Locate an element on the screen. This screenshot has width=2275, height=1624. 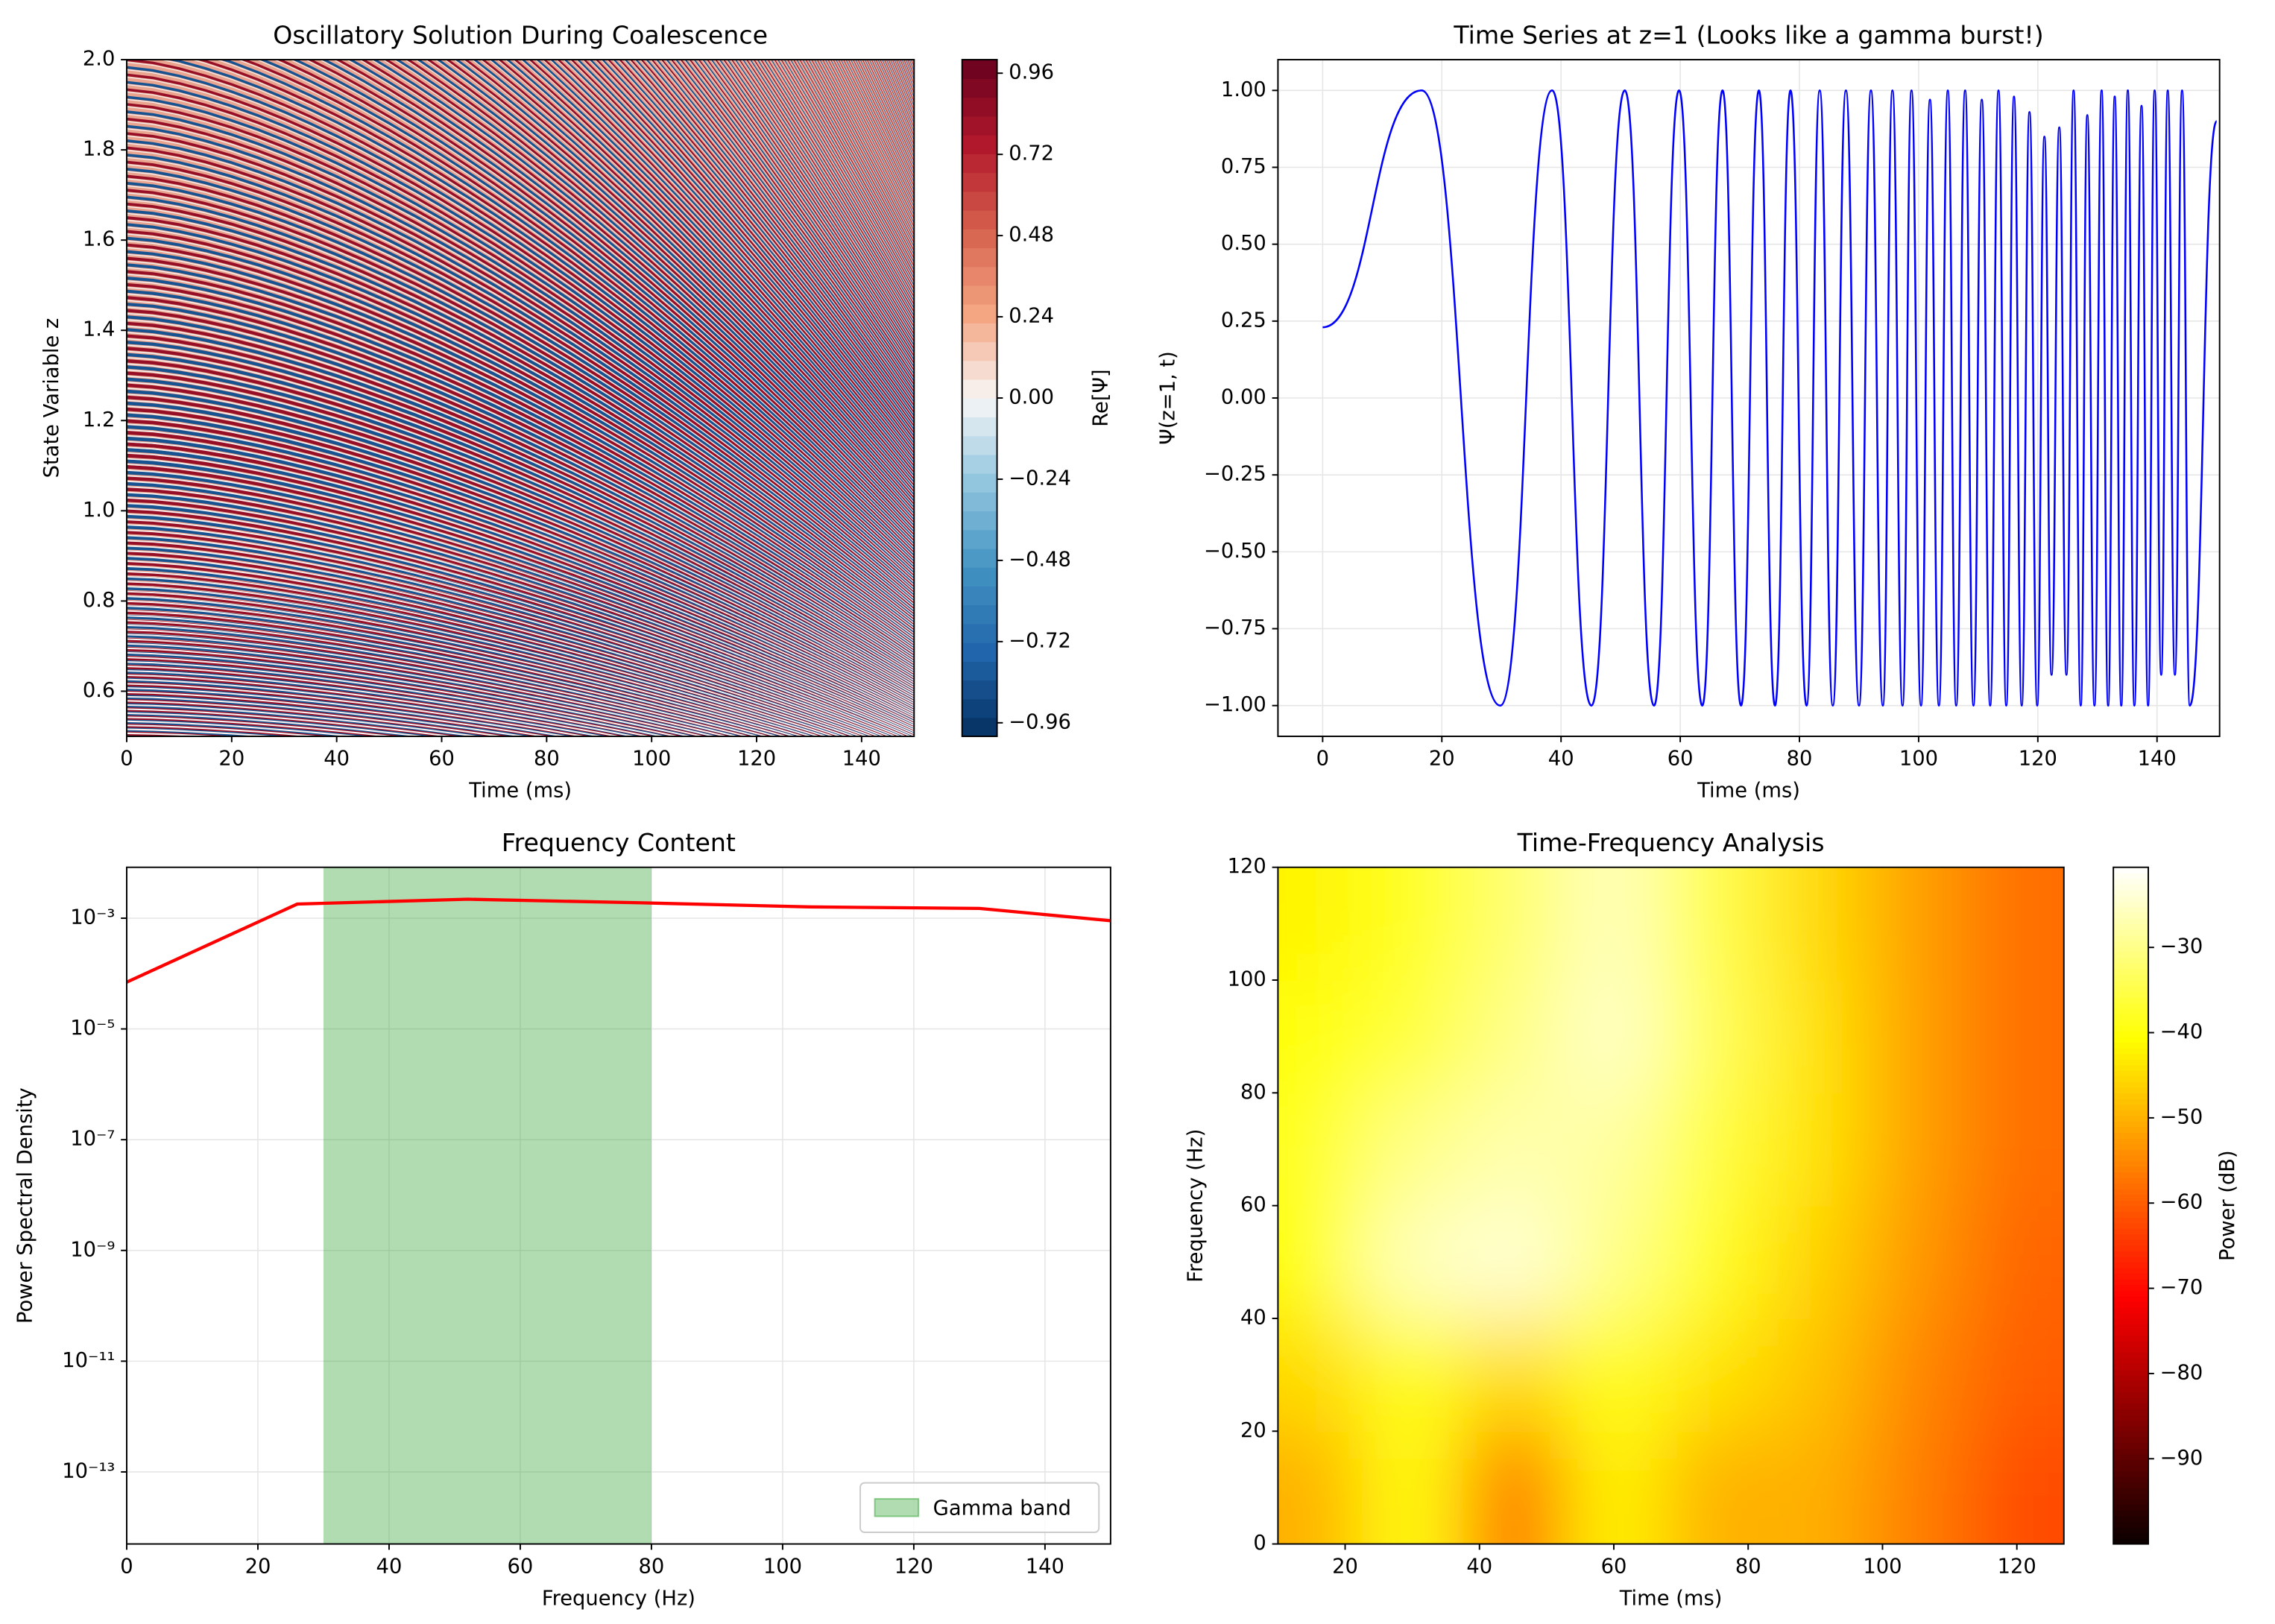
y-tick-label: 0.8 is located at coordinates (99, 600).